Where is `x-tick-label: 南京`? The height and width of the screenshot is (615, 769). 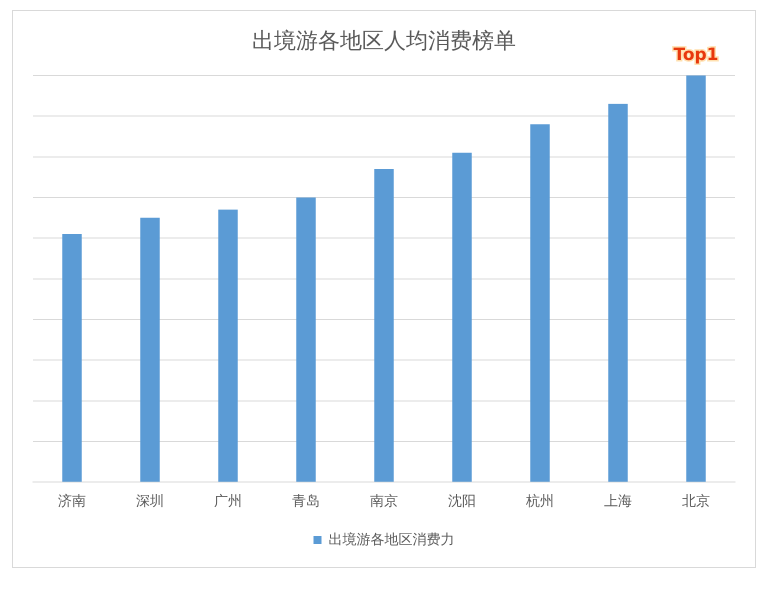 x-tick-label: 南京 is located at coordinates (384, 500).